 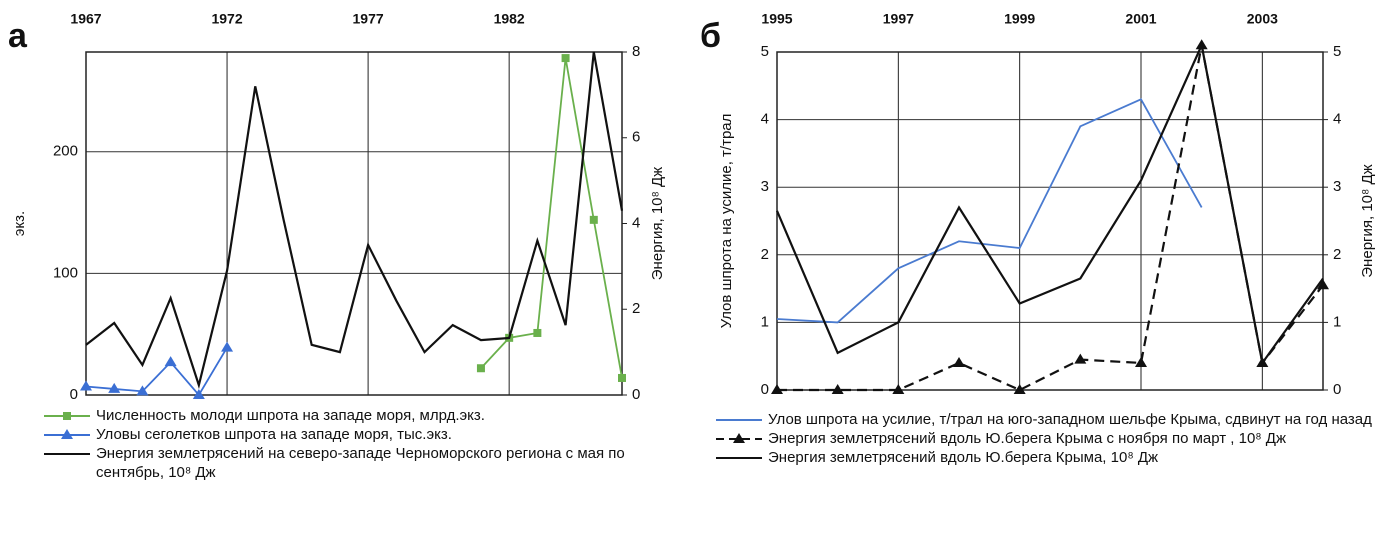 I want to click on y2-tick-label: 8, so click(x=636, y=51).